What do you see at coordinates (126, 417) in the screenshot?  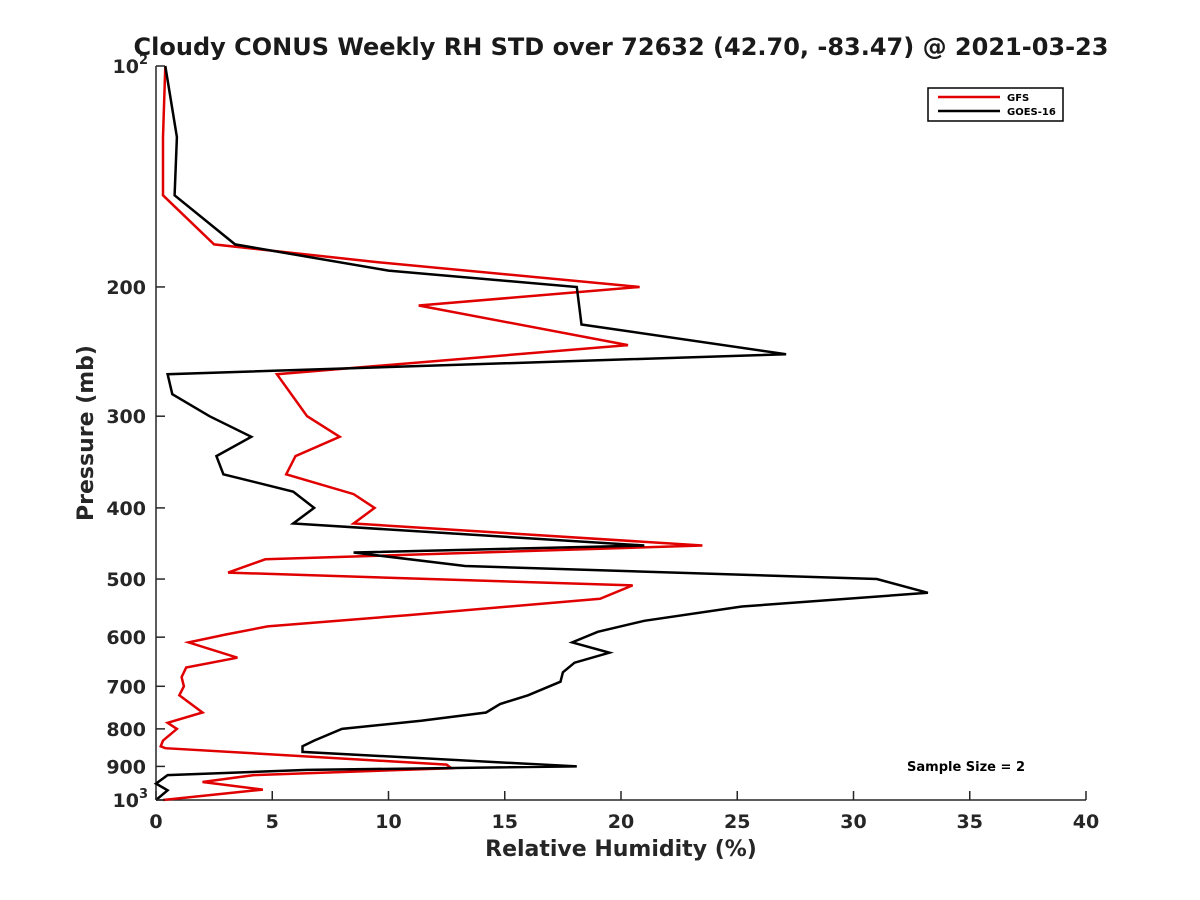 I see `y-tick-label: 300` at bounding box center [126, 417].